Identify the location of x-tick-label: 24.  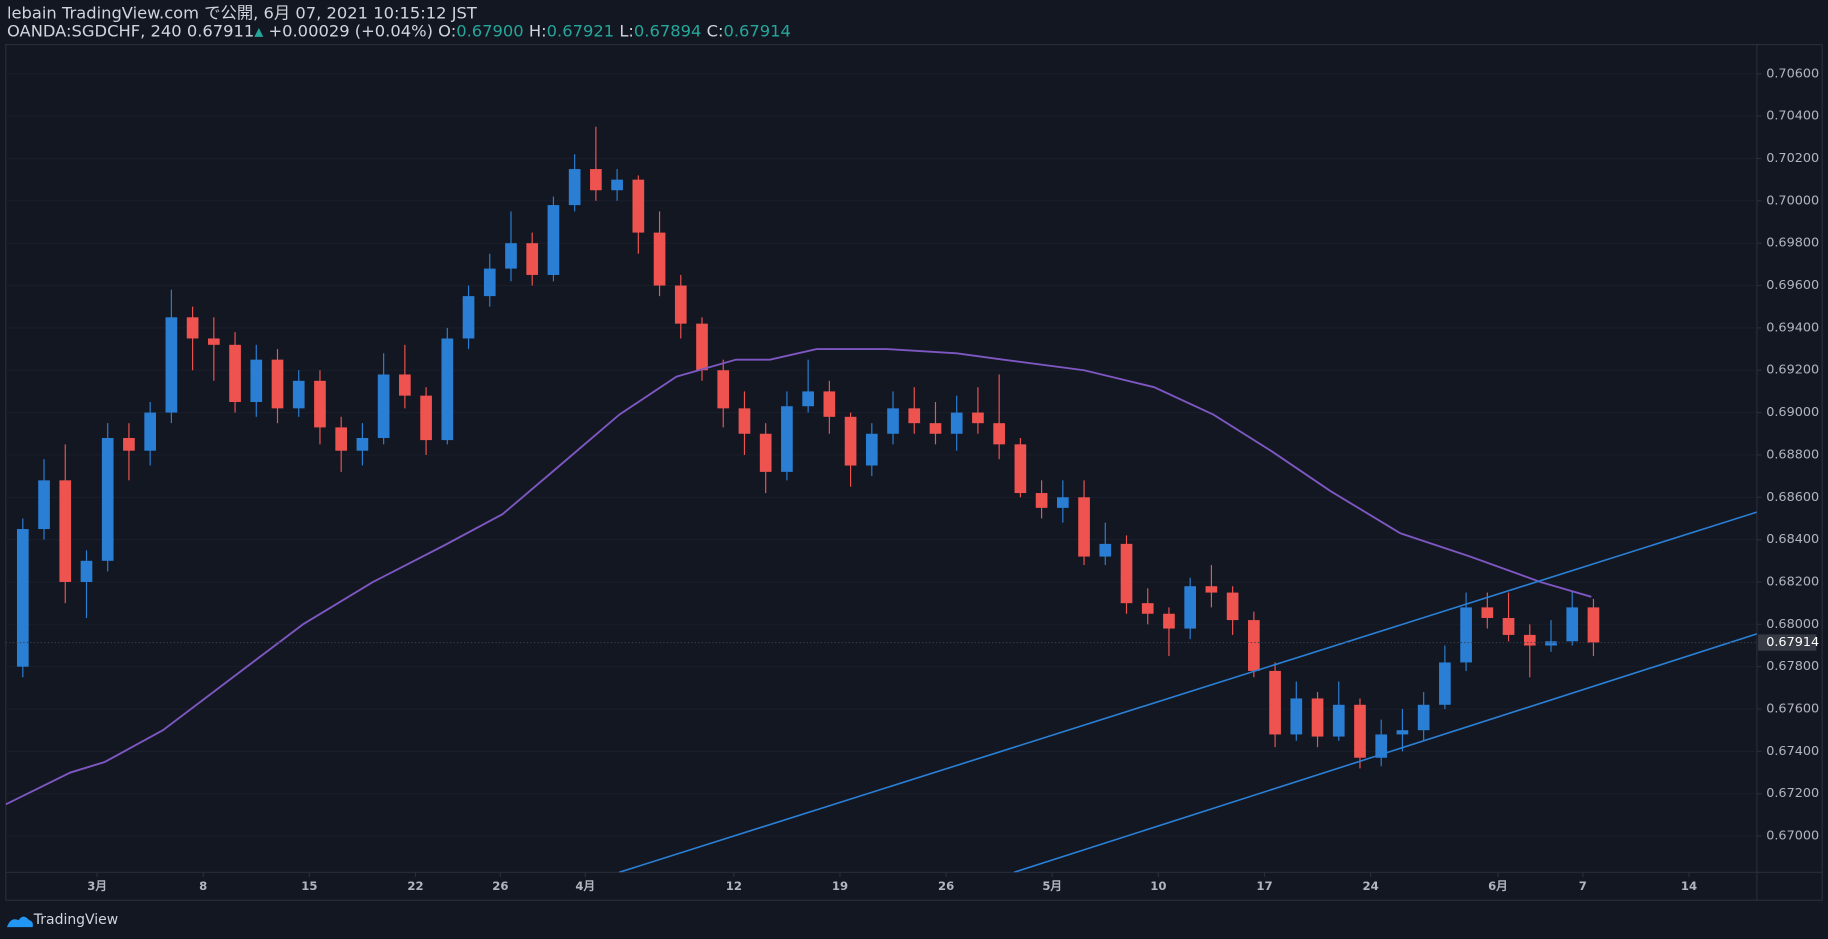
(1370, 886).